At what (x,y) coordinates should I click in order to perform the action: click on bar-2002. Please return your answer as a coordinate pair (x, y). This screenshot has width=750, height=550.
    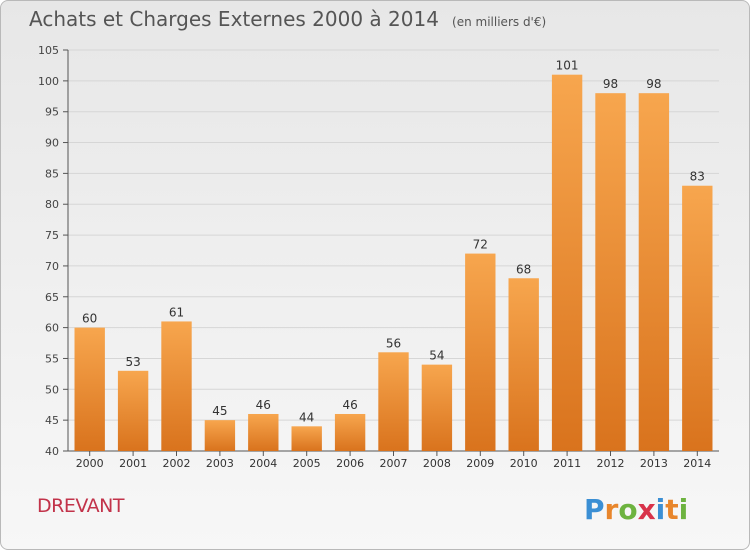
    Looking at the image, I should click on (176, 386).